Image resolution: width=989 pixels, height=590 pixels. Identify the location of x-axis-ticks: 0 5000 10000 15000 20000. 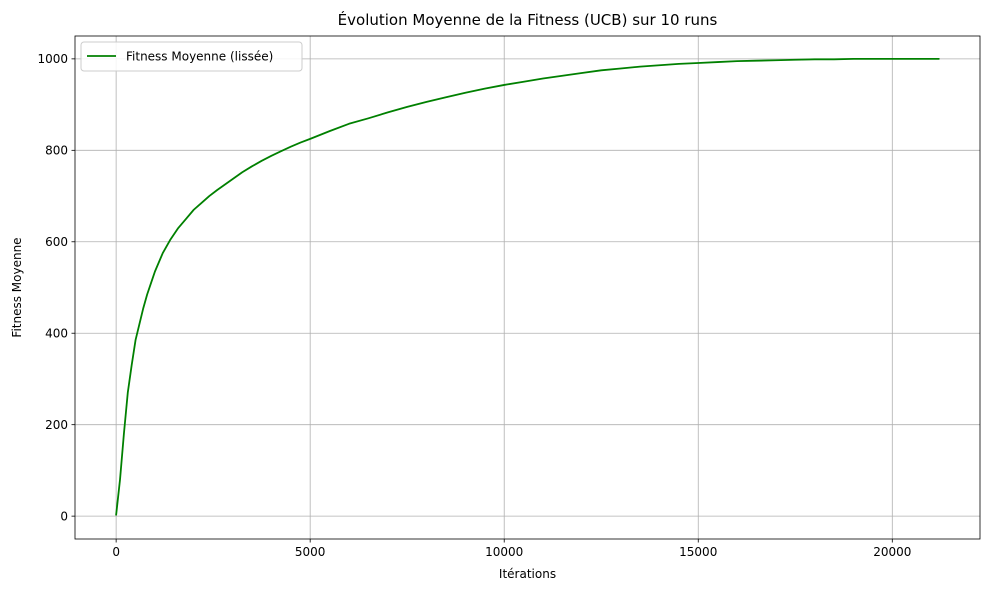
(511, 549).